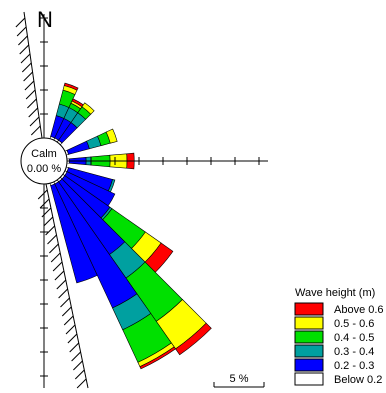 The width and height of the screenshot is (386, 393). What do you see at coordinates (45, 19) in the screenshot?
I see `north-label: N` at bounding box center [45, 19].